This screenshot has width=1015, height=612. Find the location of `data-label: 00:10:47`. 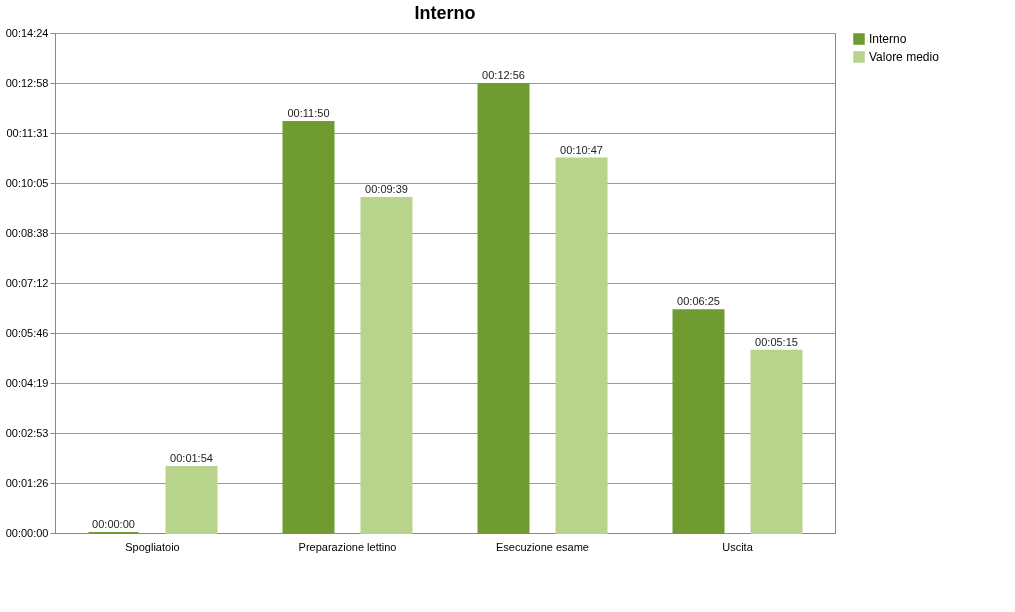

data-label: 00:10:47 is located at coordinates (581, 149).